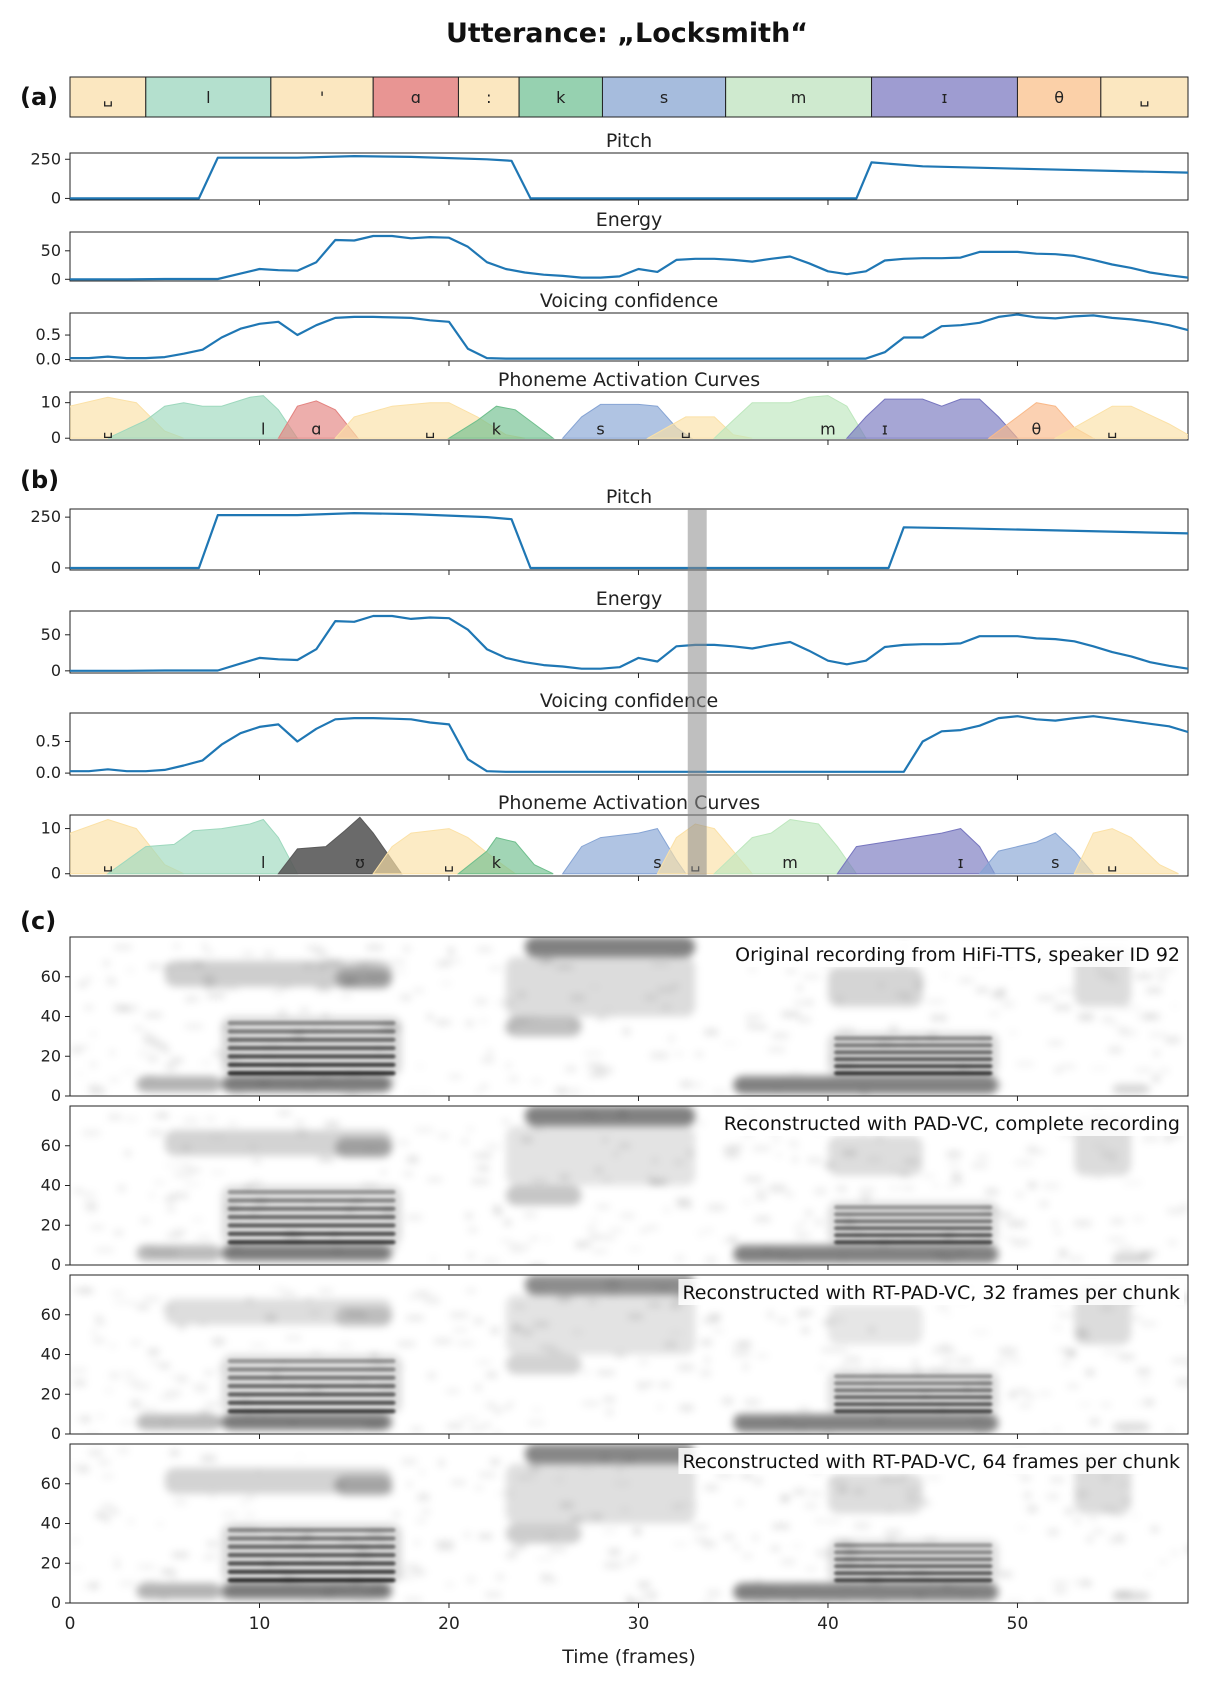 Image resolution: width=1205 pixels, height=1692 pixels. Describe the element at coordinates (56, 437) in the screenshot. I see `a-activation-ytick-label-0: 0` at that location.